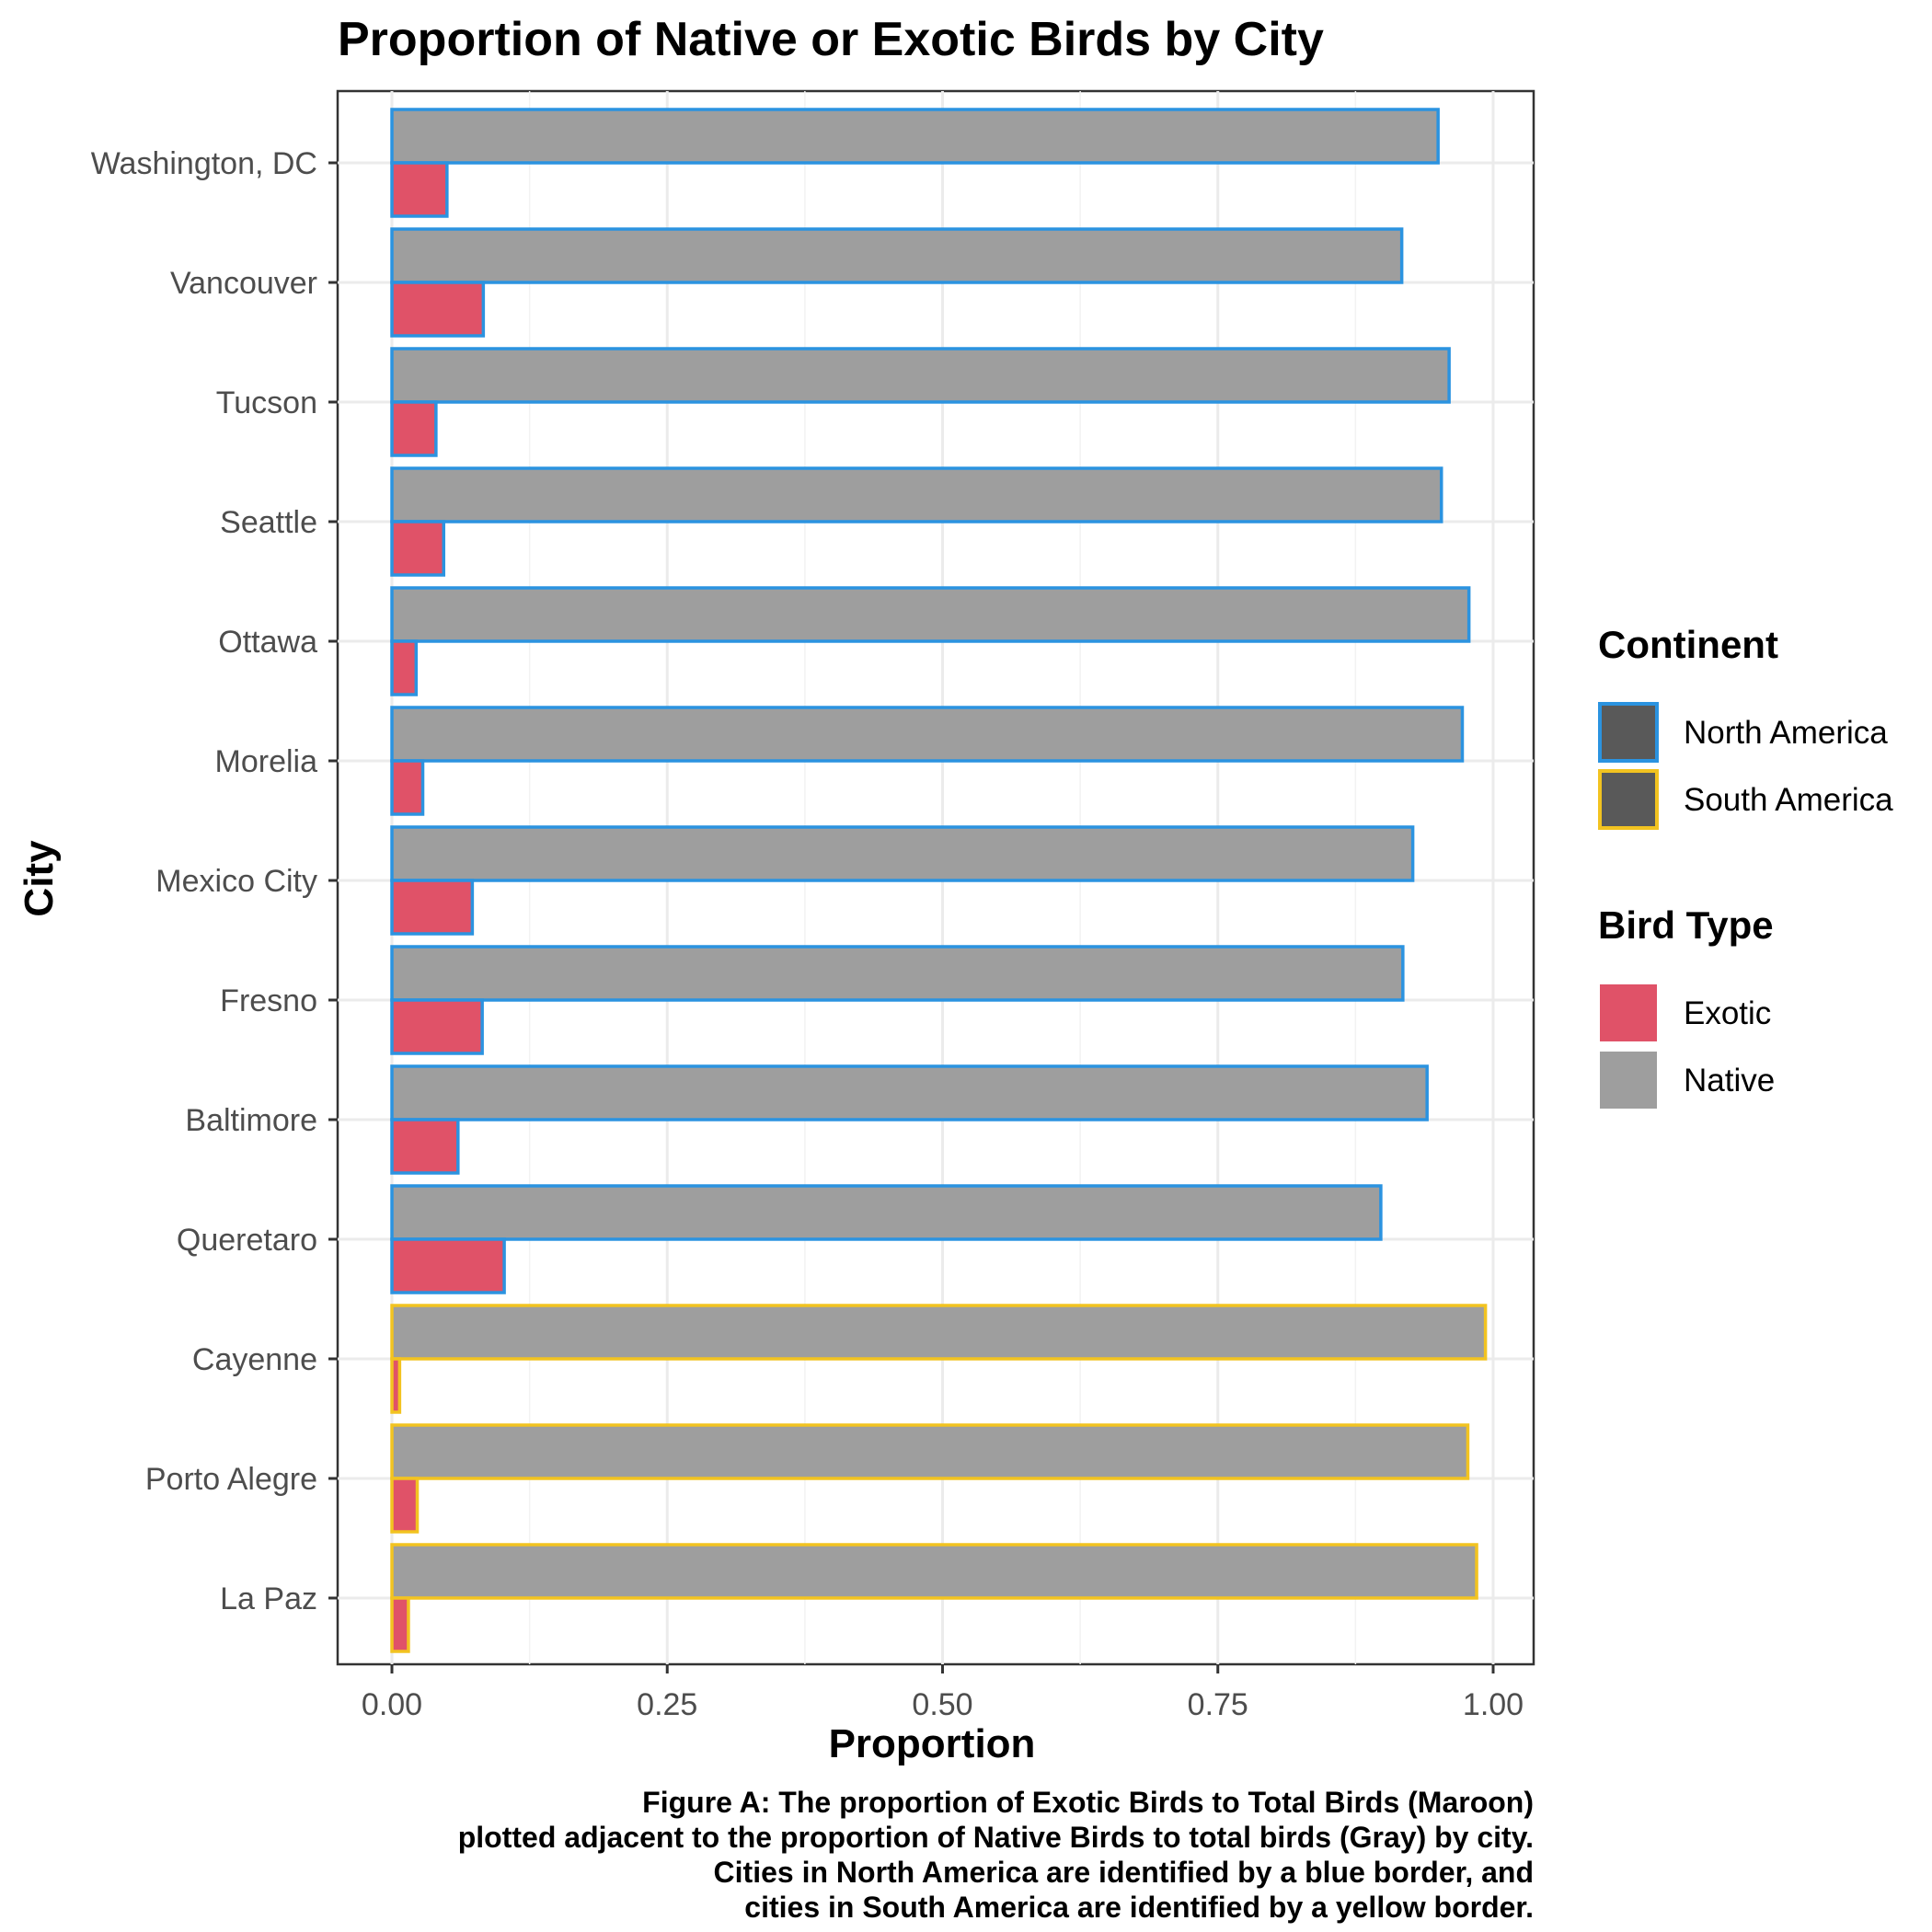  I want to click on x-tick-label: 0.50, so click(942, 1704).